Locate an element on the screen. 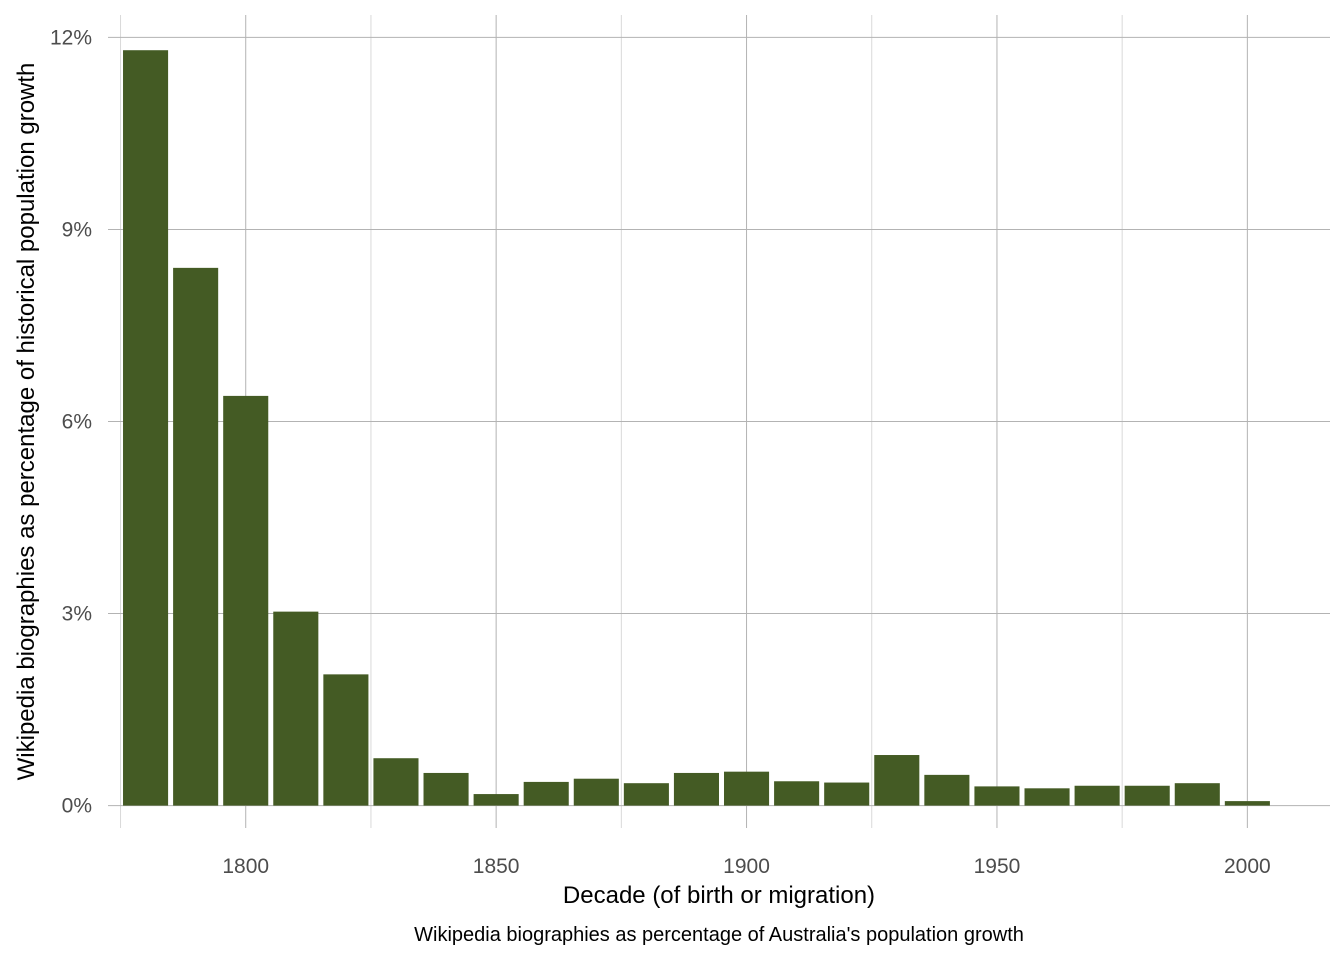  x-tick-label: 1850 is located at coordinates (496, 866).